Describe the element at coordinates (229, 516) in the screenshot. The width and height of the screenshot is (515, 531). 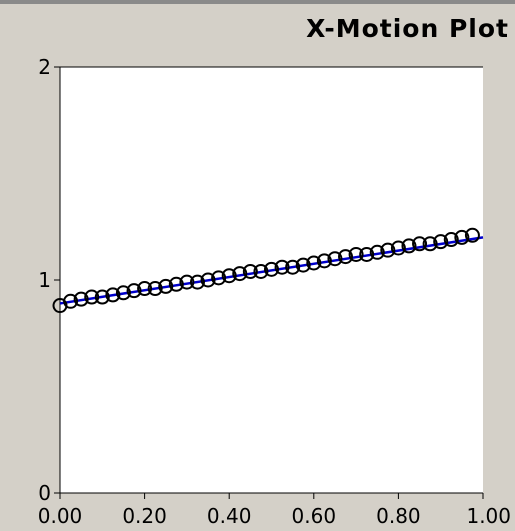
I see `x-tick-label: 0.40` at that location.